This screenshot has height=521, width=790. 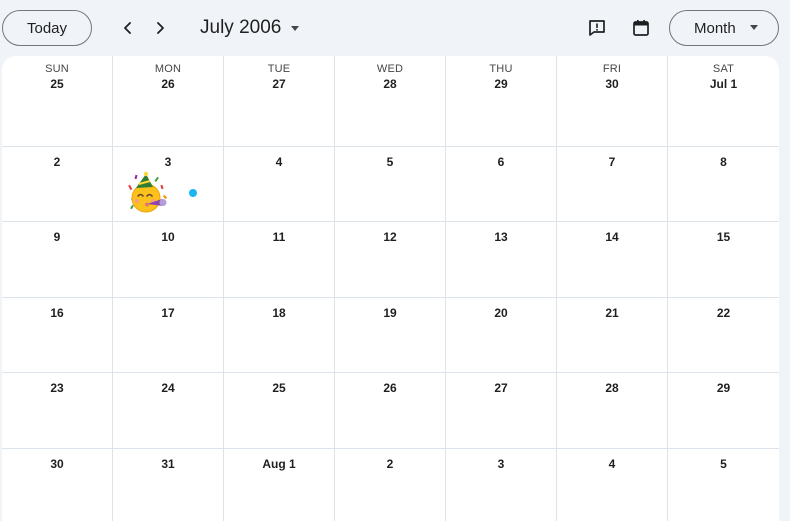 What do you see at coordinates (723, 184) in the screenshot?
I see `day-cell: 8` at bounding box center [723, 184].